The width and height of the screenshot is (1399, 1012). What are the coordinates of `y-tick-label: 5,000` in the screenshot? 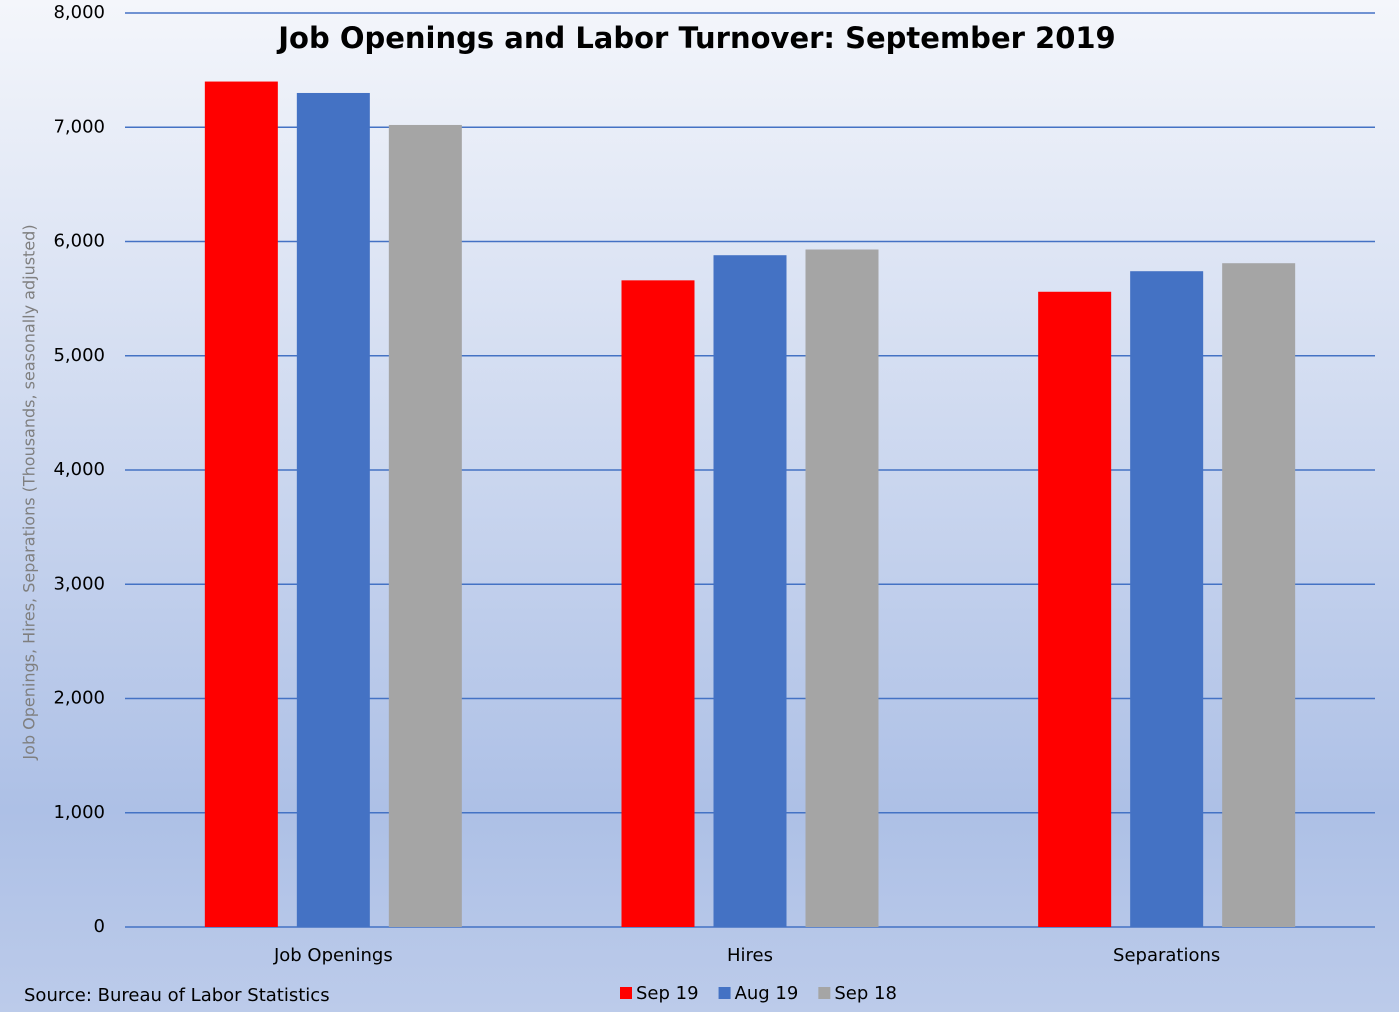 It's located at (79, 355).